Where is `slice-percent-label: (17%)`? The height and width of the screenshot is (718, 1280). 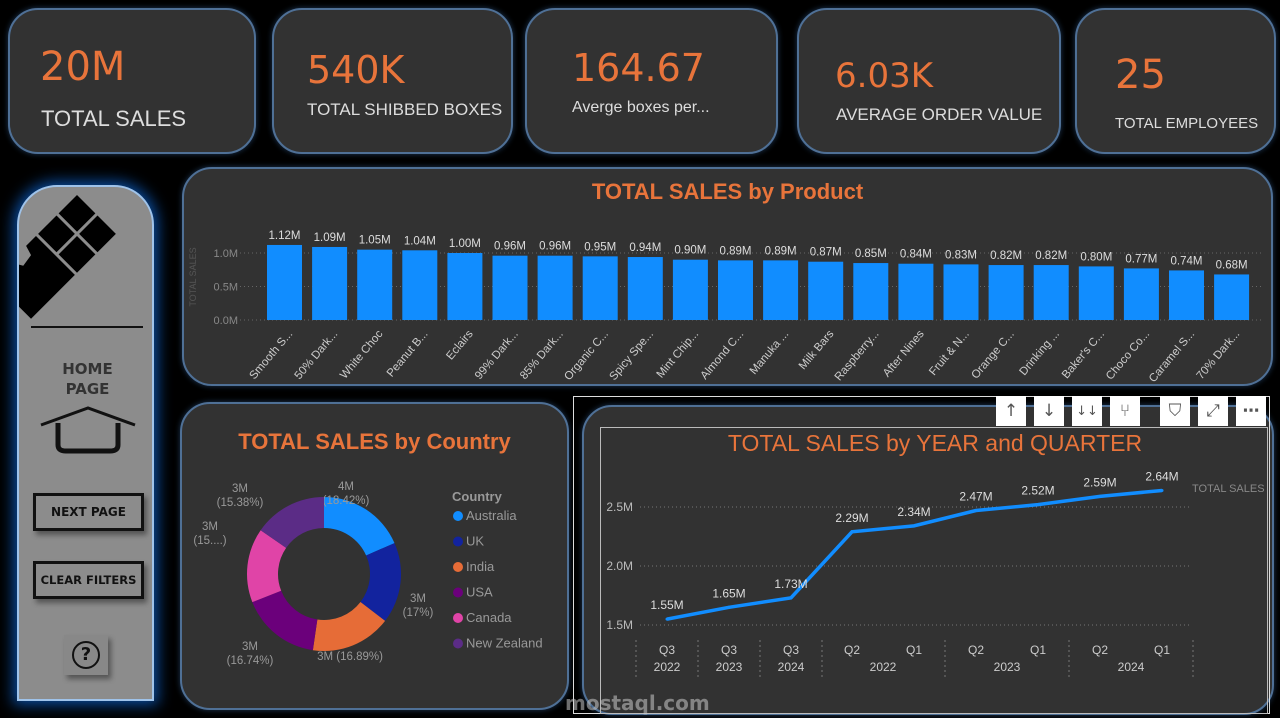 slice-percent-label: (17%) is located at coordinates (418, 613).